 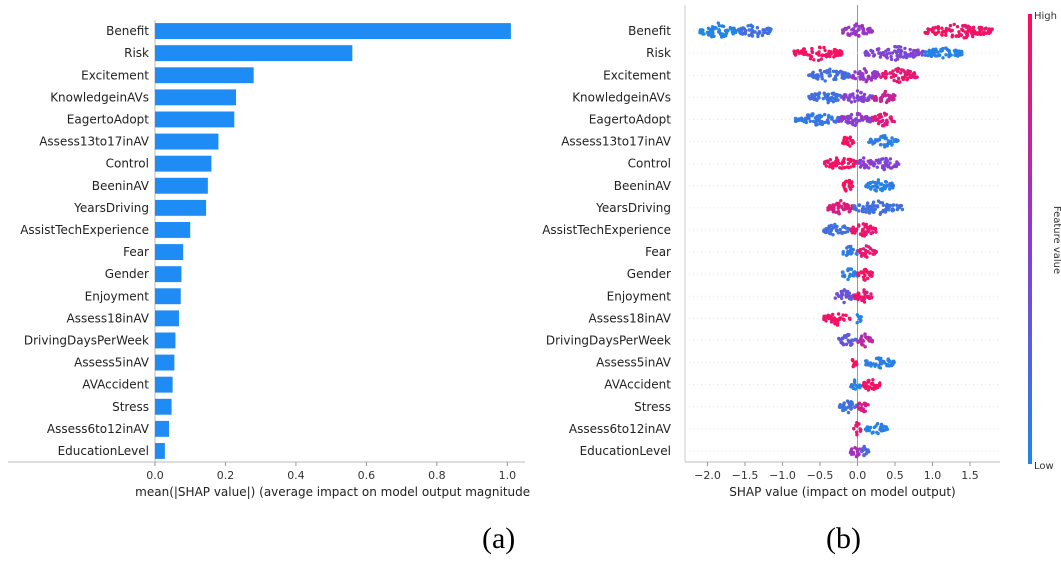 What do you see at coordinates (858, 475) in the screenshot?
I see `x-tick-label: 0.0` at bounding box center [858, 475].